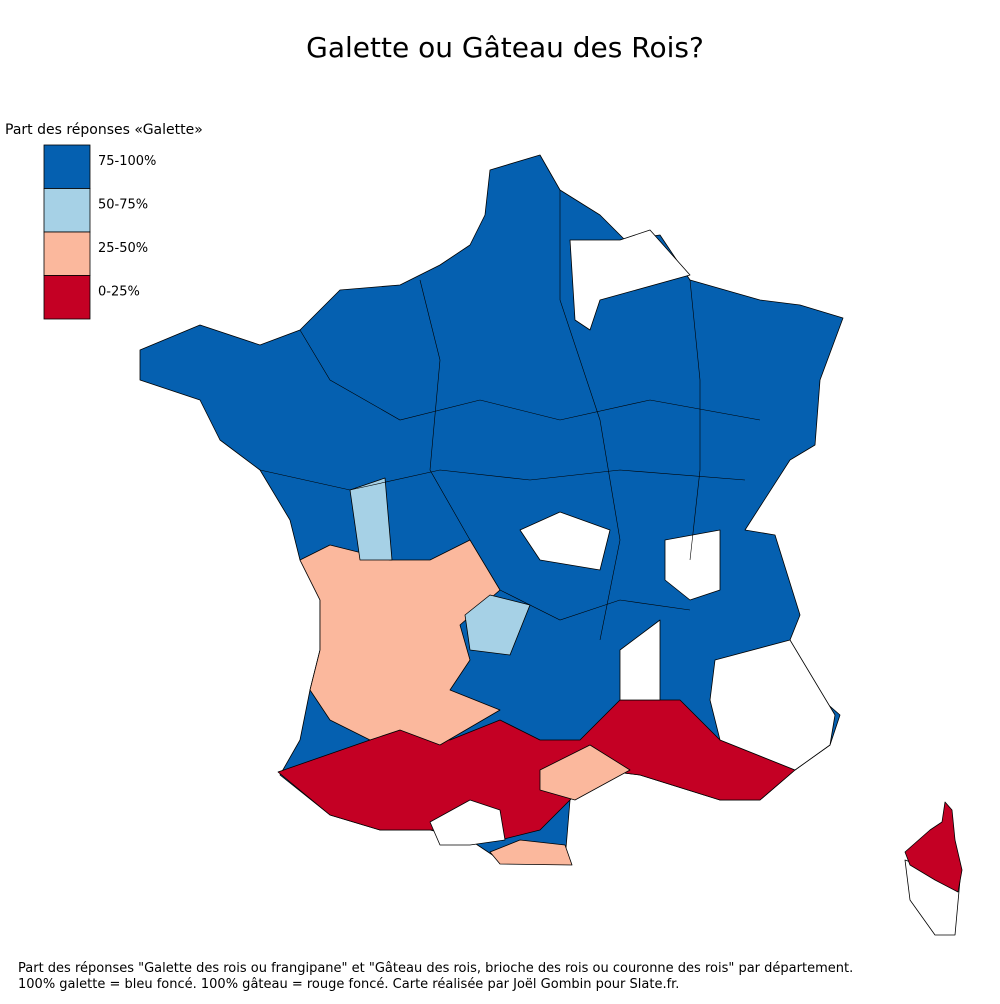 Image resolution: width=1000 pixels, height=1004 pixels. Describe the element at coordinates (505, 47) in the screenshot. I see `title: Galette ou Gâteau des Rois?` at that location.